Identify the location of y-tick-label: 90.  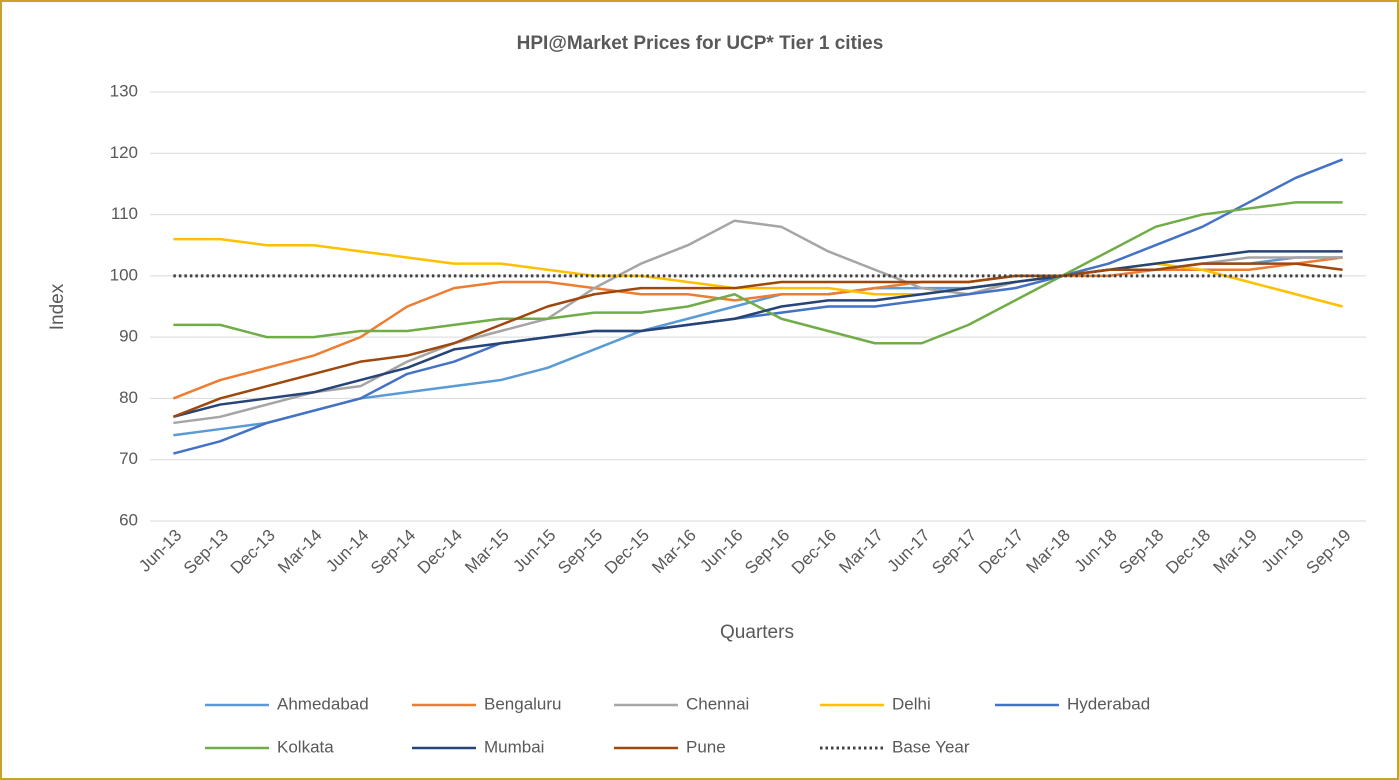
(128, 336).